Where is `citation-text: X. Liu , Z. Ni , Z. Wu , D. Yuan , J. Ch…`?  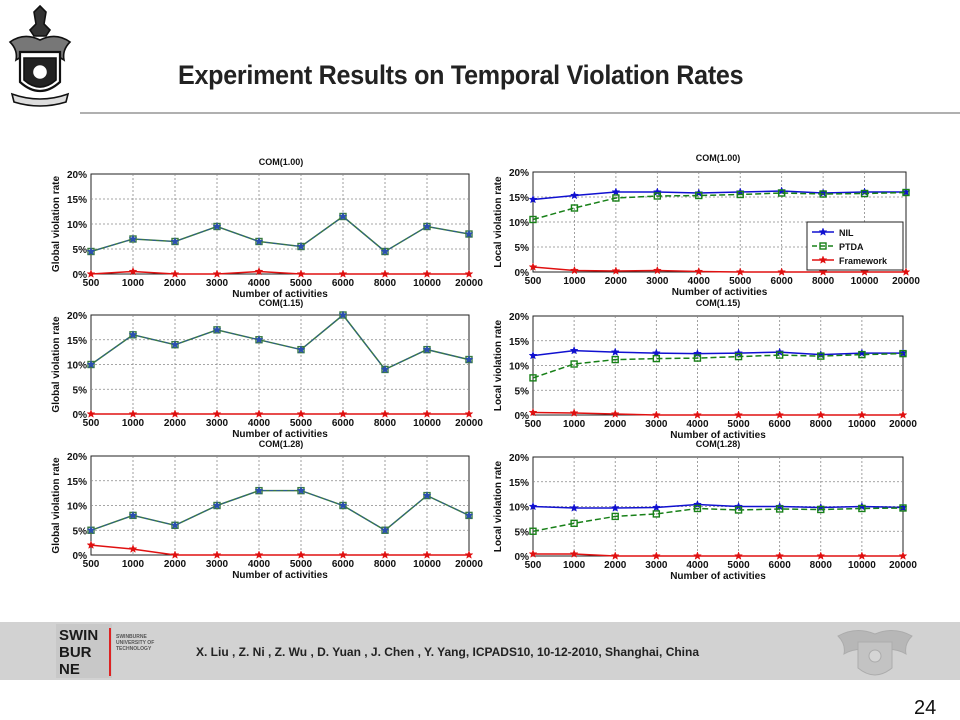
citation-text: X. Liu , Z. Ni , Z. Wu , D. Yuan , J. Ch… is located at coordinates (448, 652).